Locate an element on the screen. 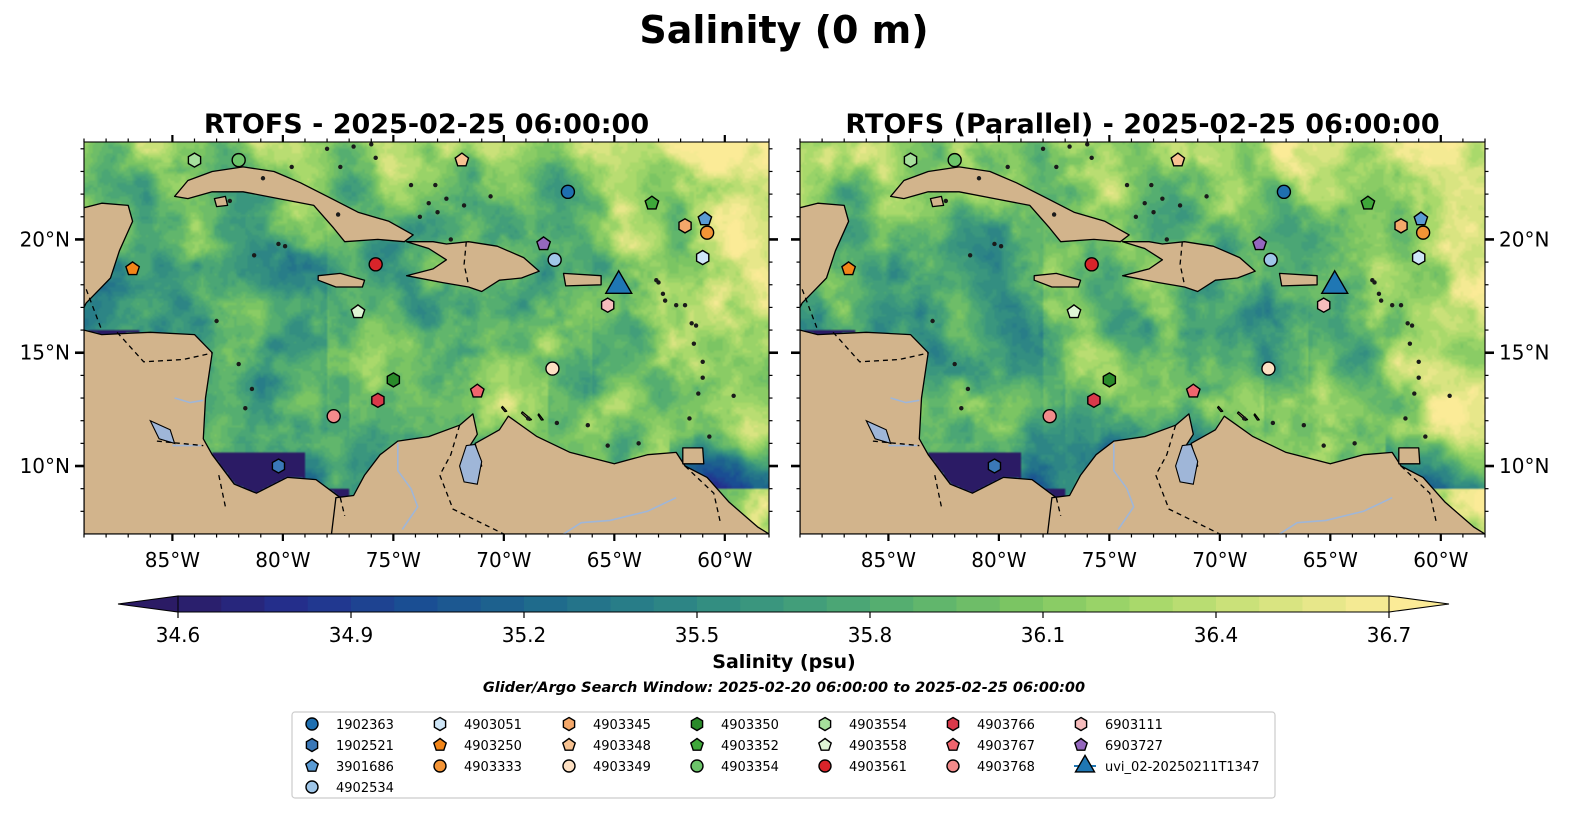 The height and width of the screenshot is (827, 1577). legend-label: 4903561 is located at coordinates (878, 767).